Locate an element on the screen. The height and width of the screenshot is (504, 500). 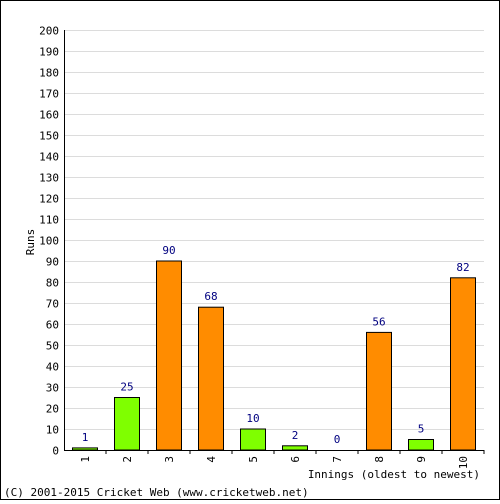
x-tick-label: 3 is located at coordinates (169, 459).